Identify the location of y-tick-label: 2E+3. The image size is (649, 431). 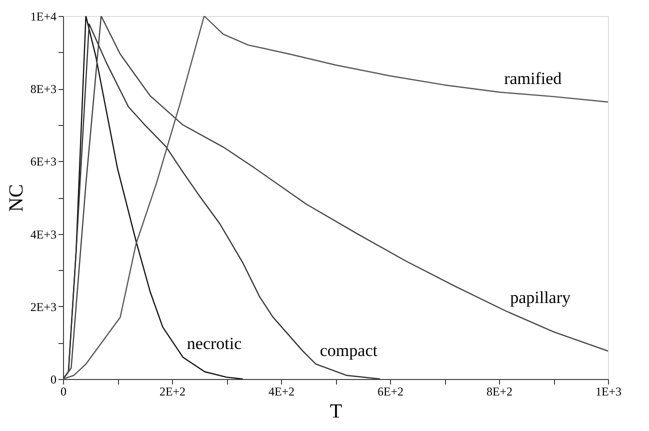
(43, 307).